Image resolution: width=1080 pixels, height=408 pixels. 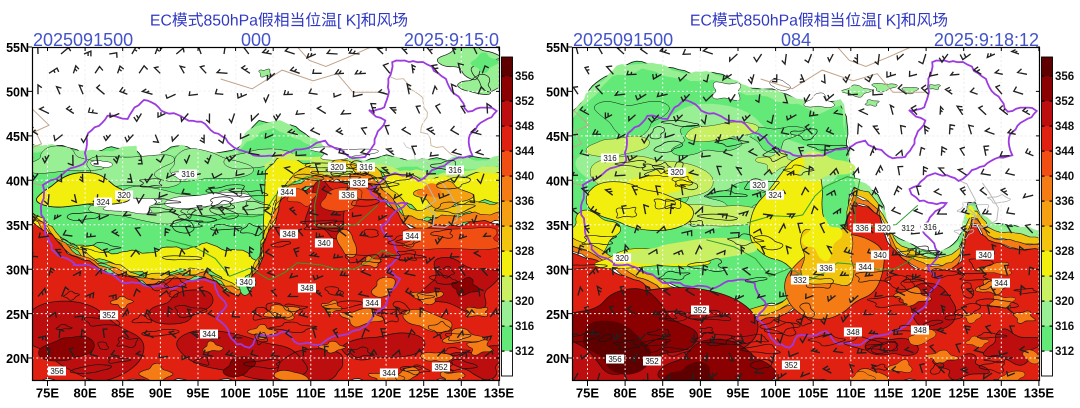 I want to click on svg-text: 000, so click(x=256, y=40).